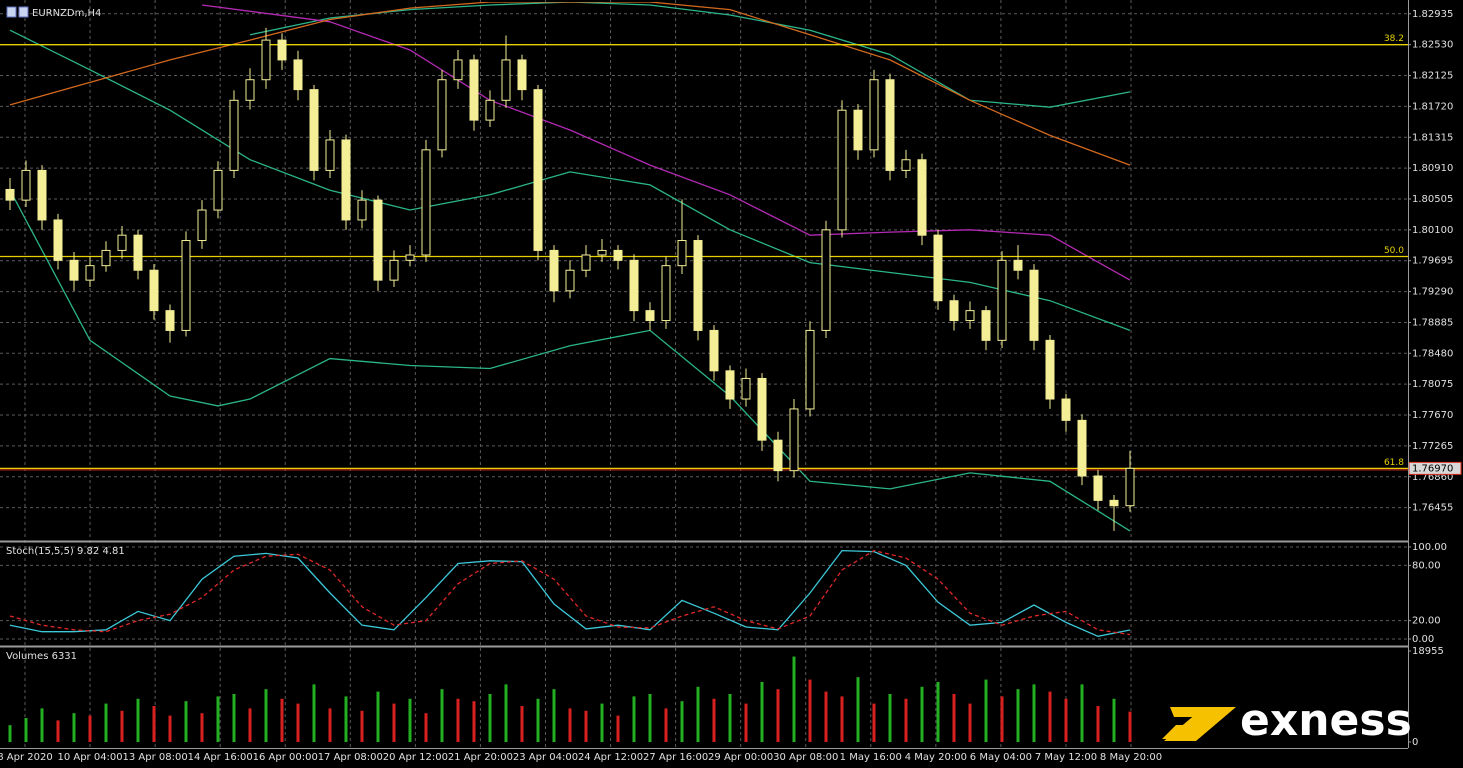 This screenshot has height=768, width=1463. I want to click on y-tick-label: 1.79290, so click(1432, 292).